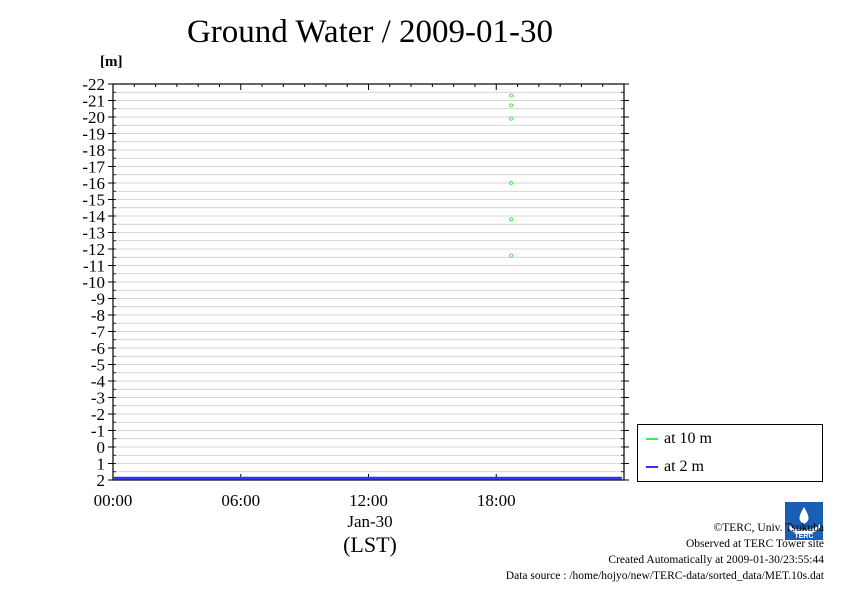 This screenshot has height=595, width=842. Describe the element at coordinates (93, 282) in the screenshot. I see `y-tick-label: -10` at that location.